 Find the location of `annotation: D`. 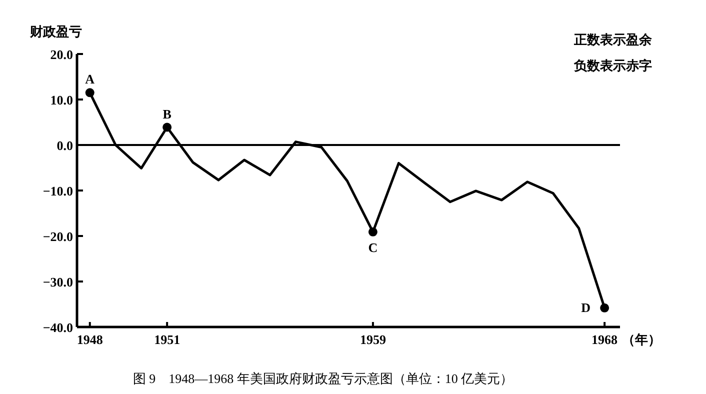

annotation: D is located at coordinates (586, 307).